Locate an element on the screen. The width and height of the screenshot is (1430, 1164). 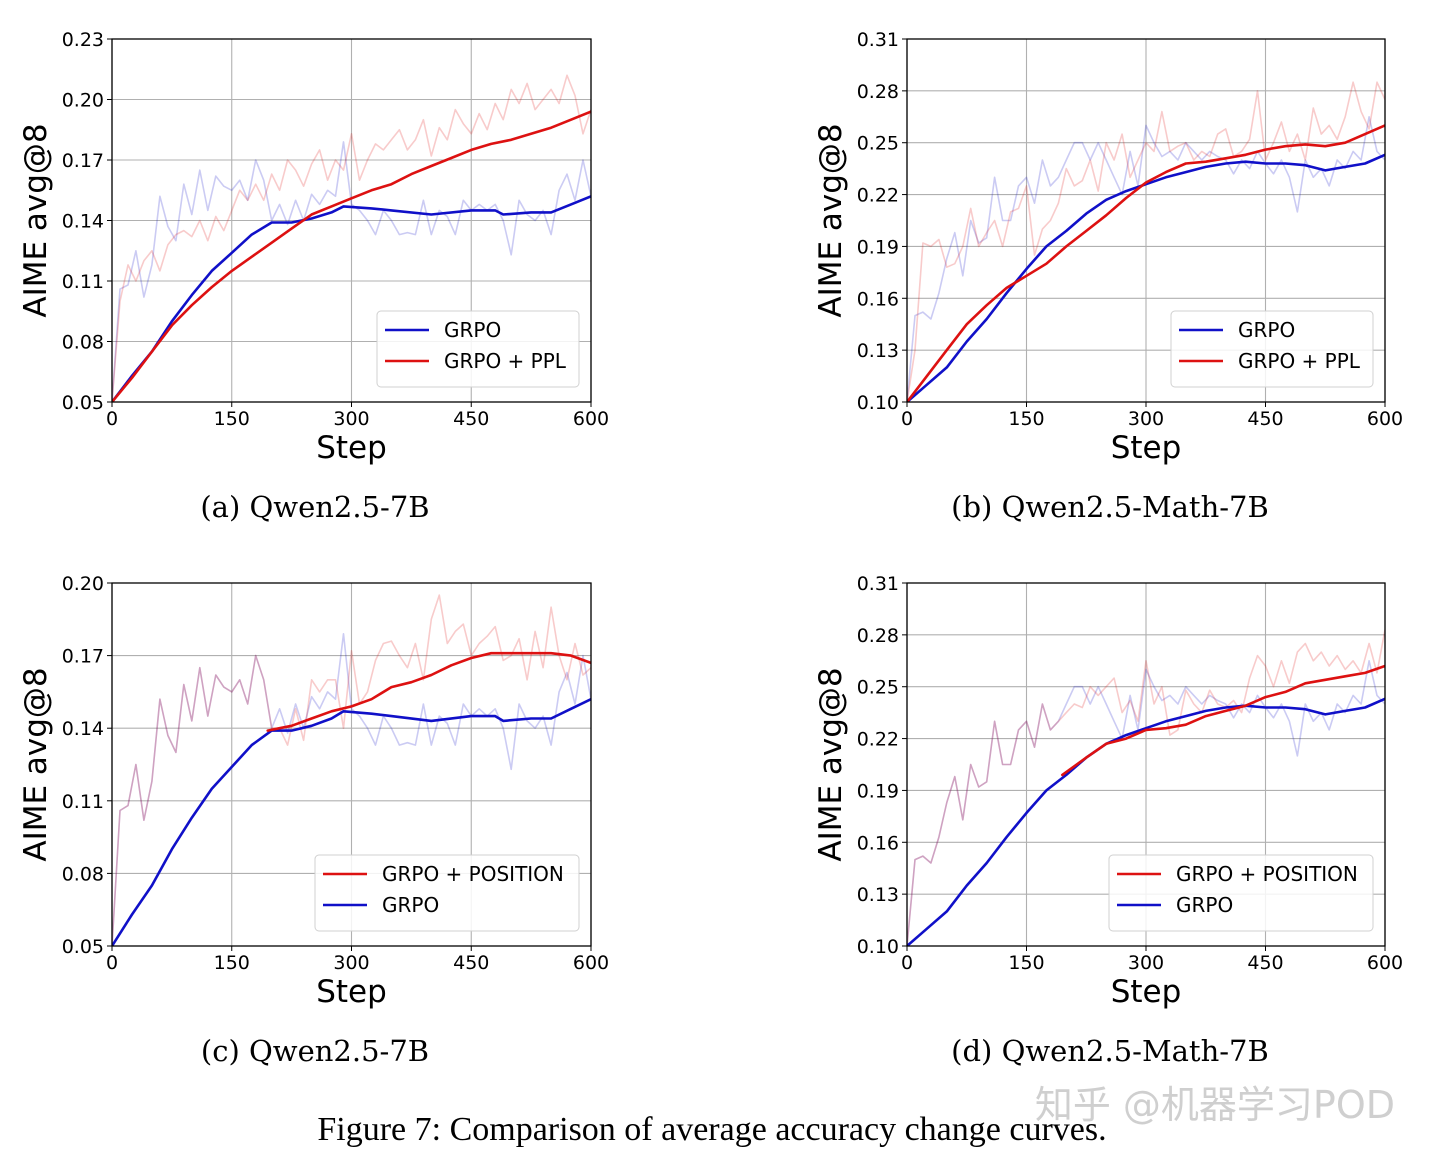
subfigure-caption: (a) Qwen2.5-7B is located at coordinates (314, 507).